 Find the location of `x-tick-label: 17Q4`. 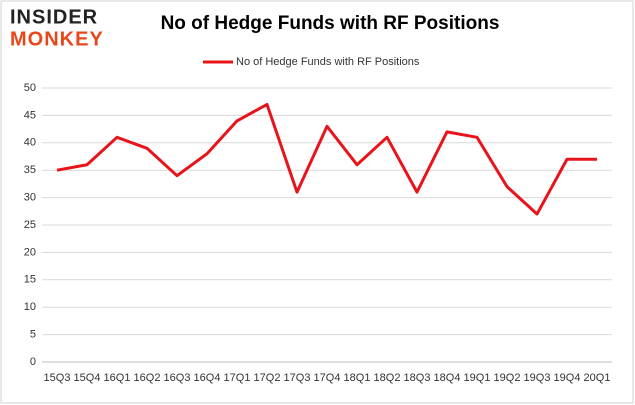

x-tick-label: 17Q4 is located at coordinates (327, 378).